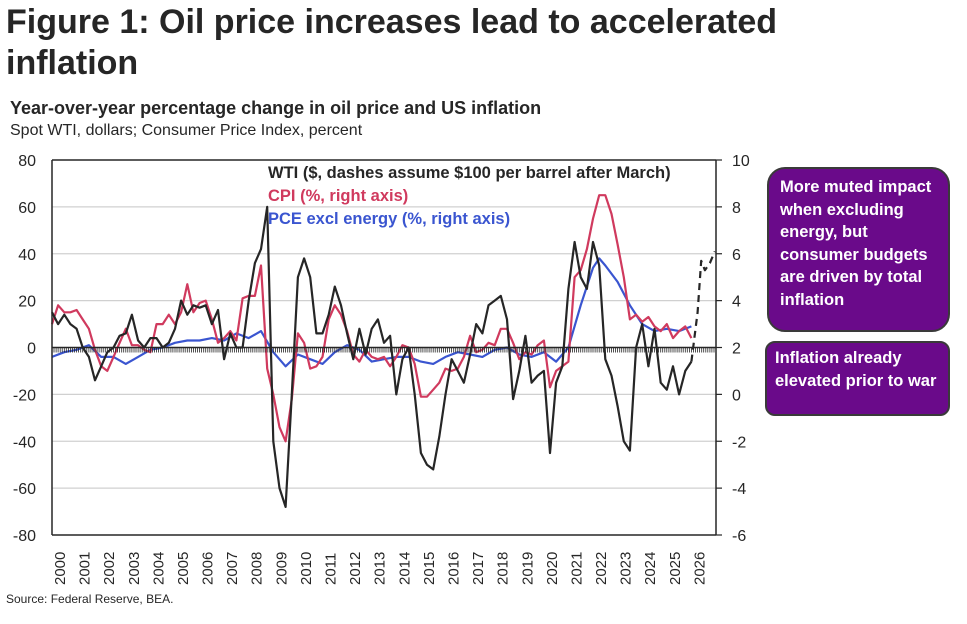 This screenshot has width=967, height=624. What do you see at coordinates (736, 208) in the screenshot?
I see `right-tick-label: 8` at bounding box center [736, 208].